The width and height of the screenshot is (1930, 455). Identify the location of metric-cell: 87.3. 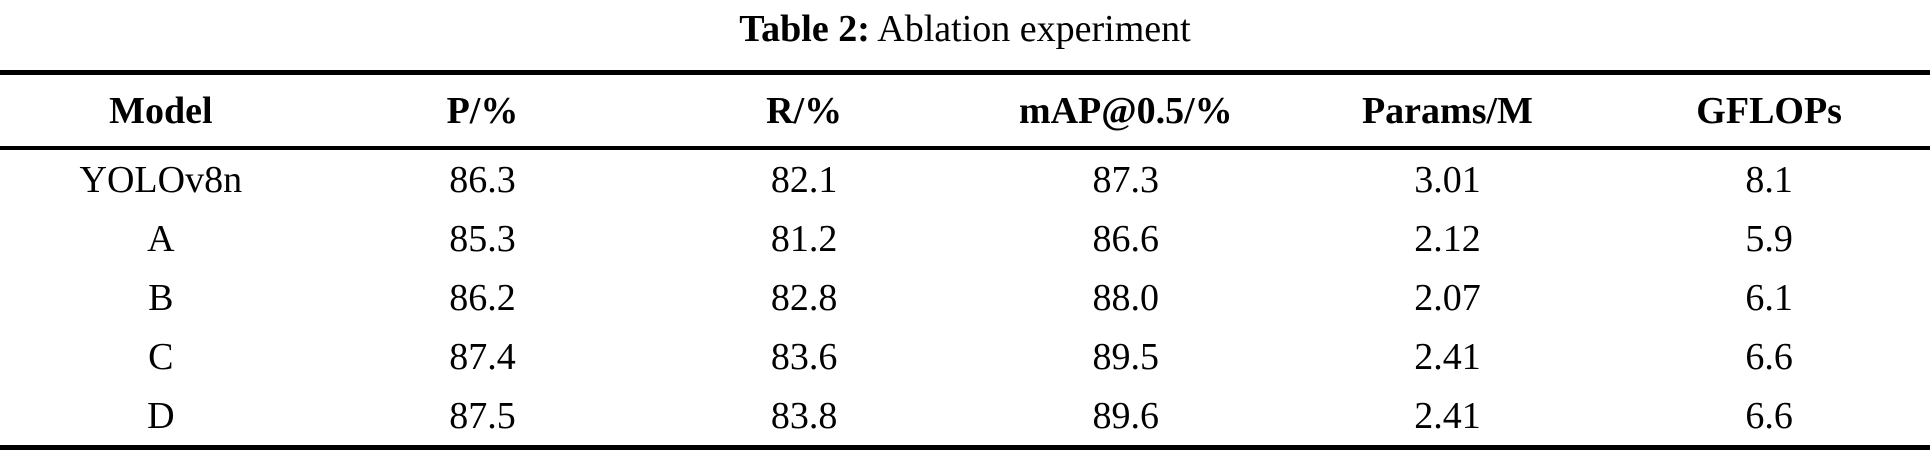
(1126, 179).